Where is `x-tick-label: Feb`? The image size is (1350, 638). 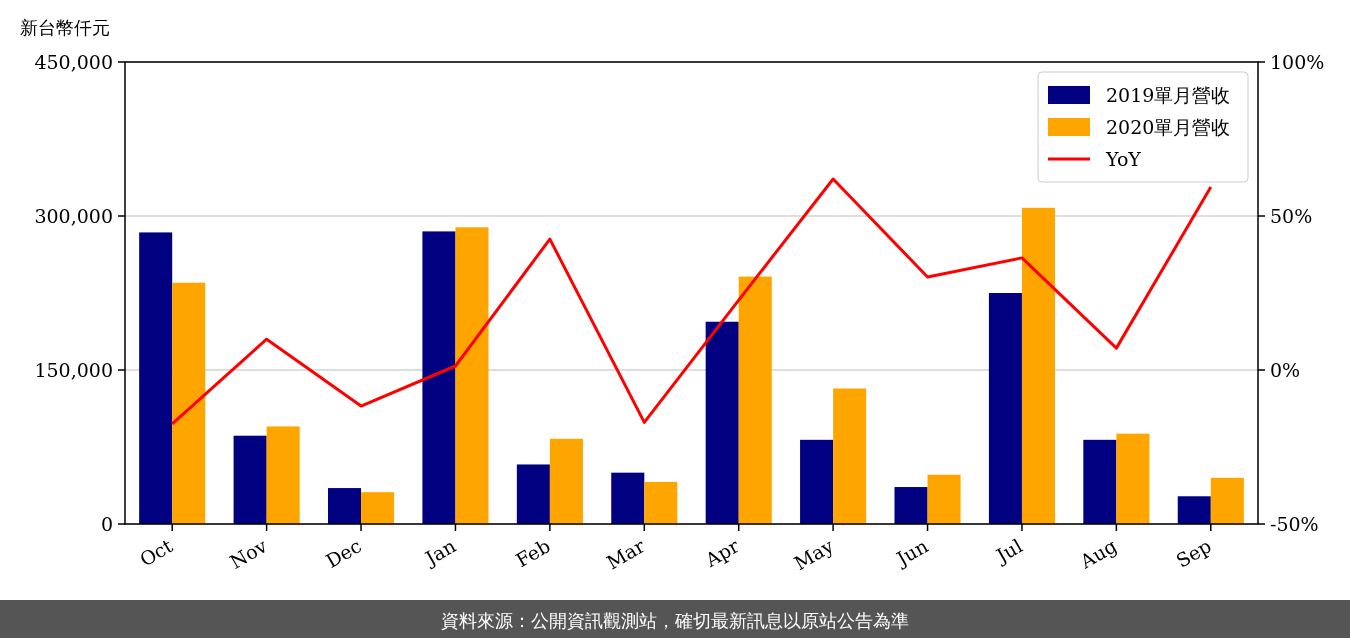
x-tick-label: Feb is located at coordinates (533, 553).